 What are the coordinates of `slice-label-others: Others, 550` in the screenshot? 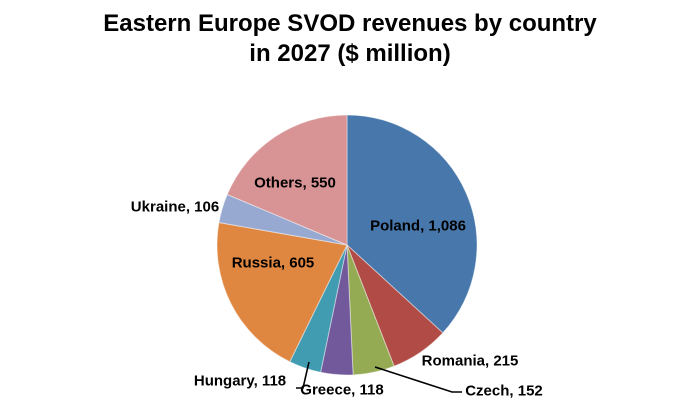 It's located at (295, 183).